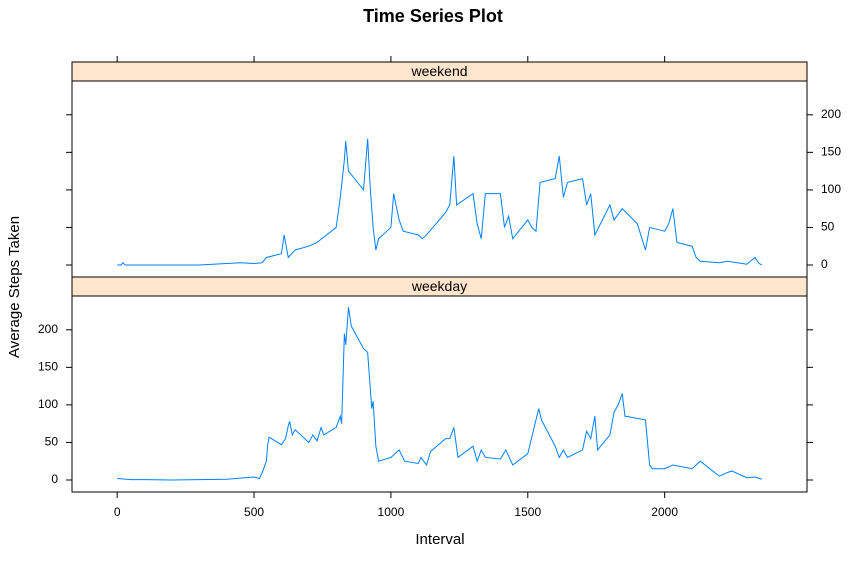 This screenshot has width=867, height=566. What do you see at coordinates (439, 286) in the screenshot?
I see `strip-label: weekday` at bounding box center [439, 286].